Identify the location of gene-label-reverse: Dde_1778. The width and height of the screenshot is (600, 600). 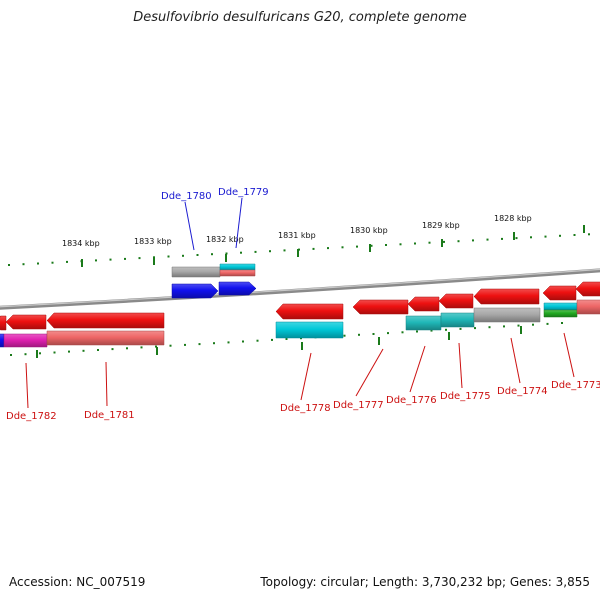
(305, 408).